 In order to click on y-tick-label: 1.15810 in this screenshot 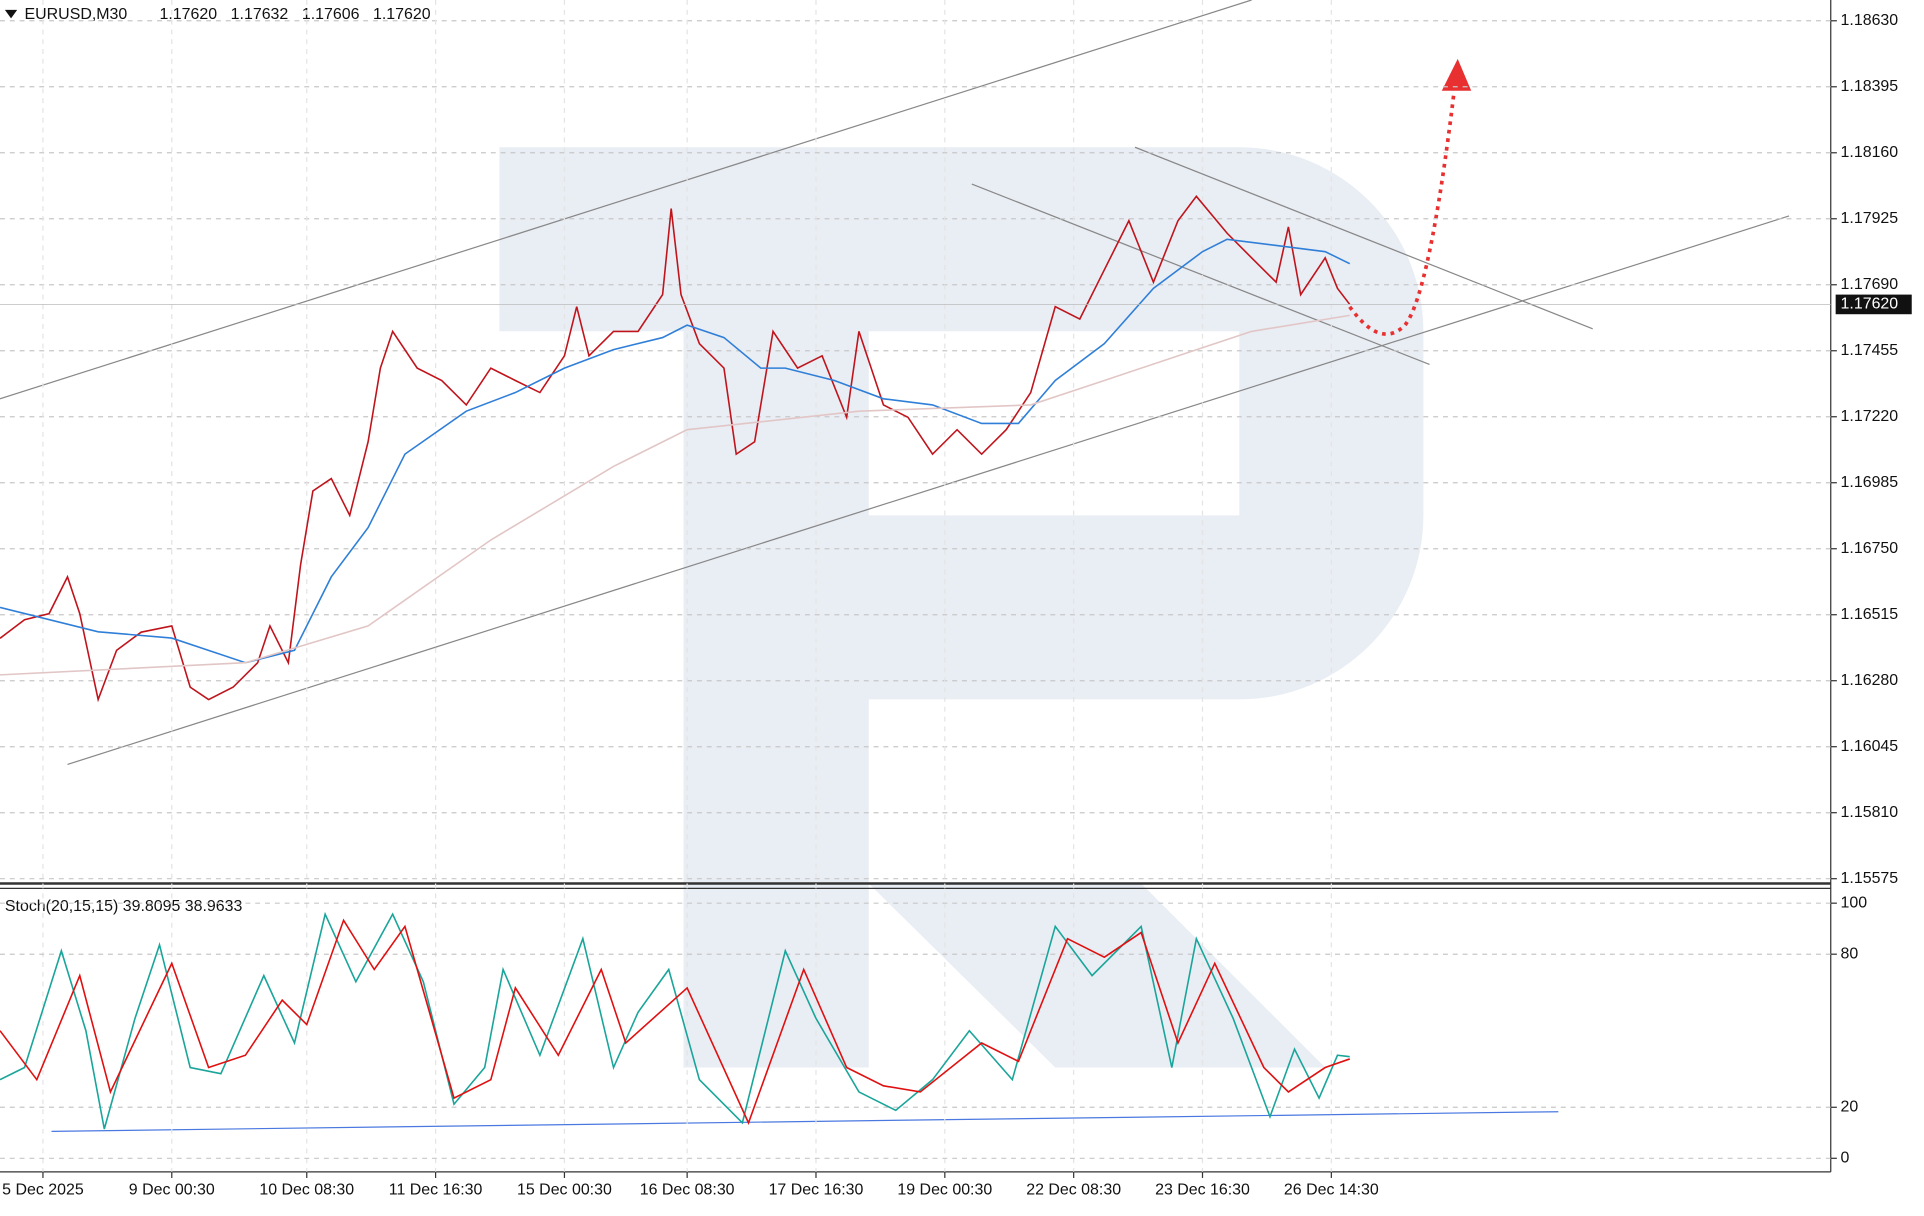, I will do `click(1870, 812)`.